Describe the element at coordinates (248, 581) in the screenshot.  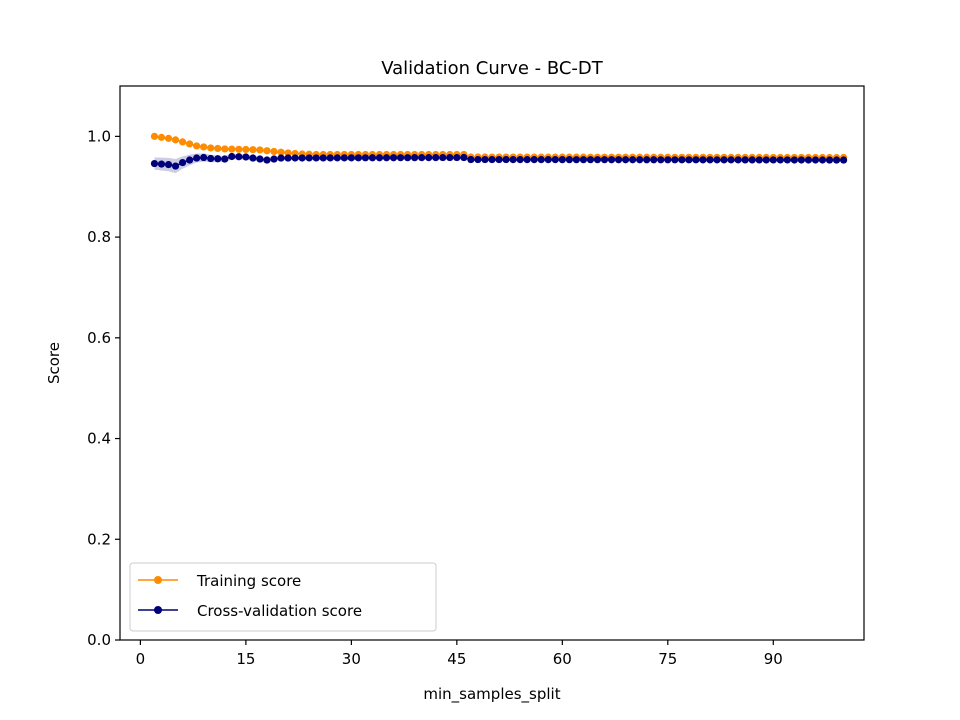
I see `legend-label-training: Training score` at that location.